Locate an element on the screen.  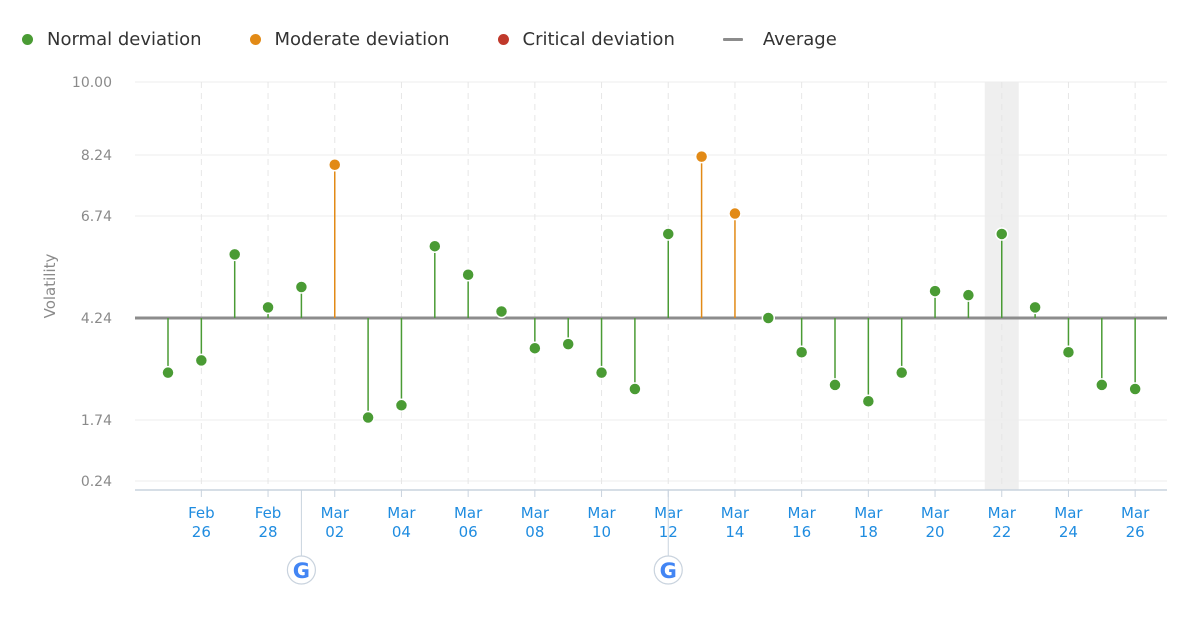
y-tick-label: 1.74 is located at coordinates (96, 421).